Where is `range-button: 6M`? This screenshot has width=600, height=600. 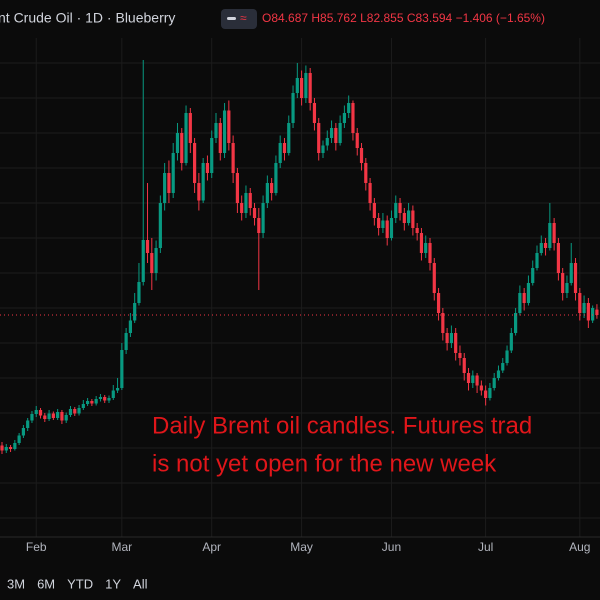
range-button: 6M is located at coordinates (46, 583).